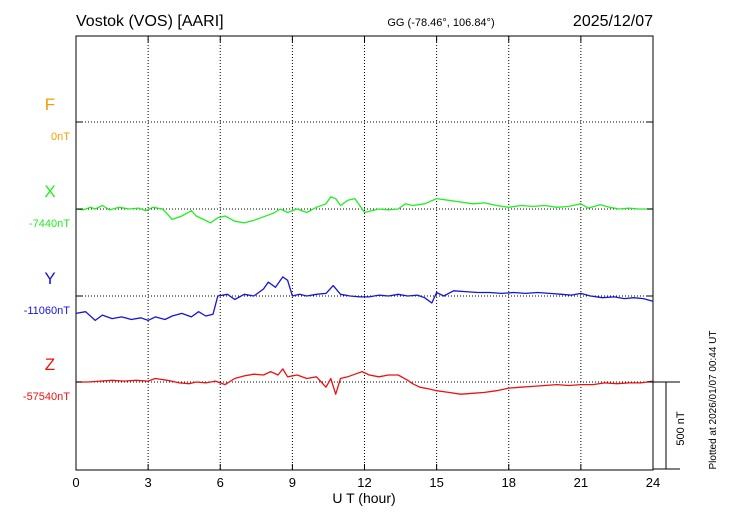  Describe the element at coordinates (49, 224) in the screenshot. I see `channel-baseline-x: -7440nT` at that location.